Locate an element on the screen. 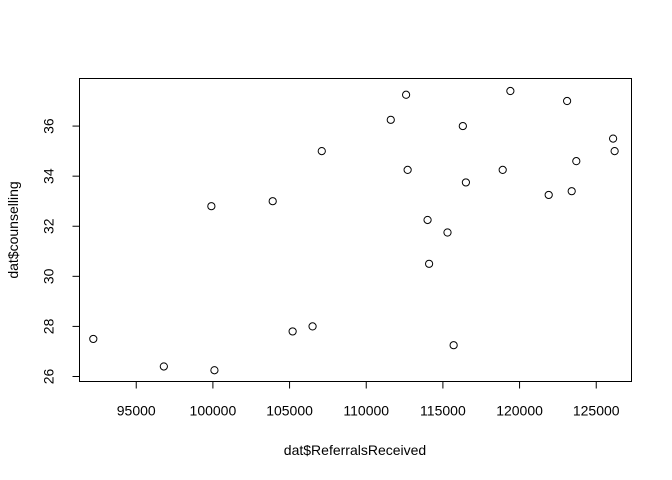  x-tick-label: 115000 is located at coordinates (443, 411).